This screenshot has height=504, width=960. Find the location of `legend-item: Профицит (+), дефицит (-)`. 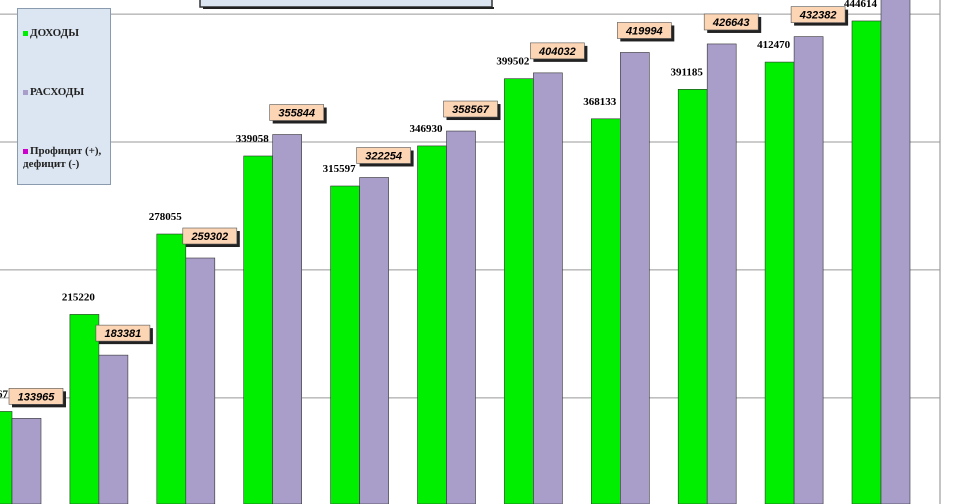

legend-item: Профицит (+), дефицит (-) is located at coordinates (66, 158).